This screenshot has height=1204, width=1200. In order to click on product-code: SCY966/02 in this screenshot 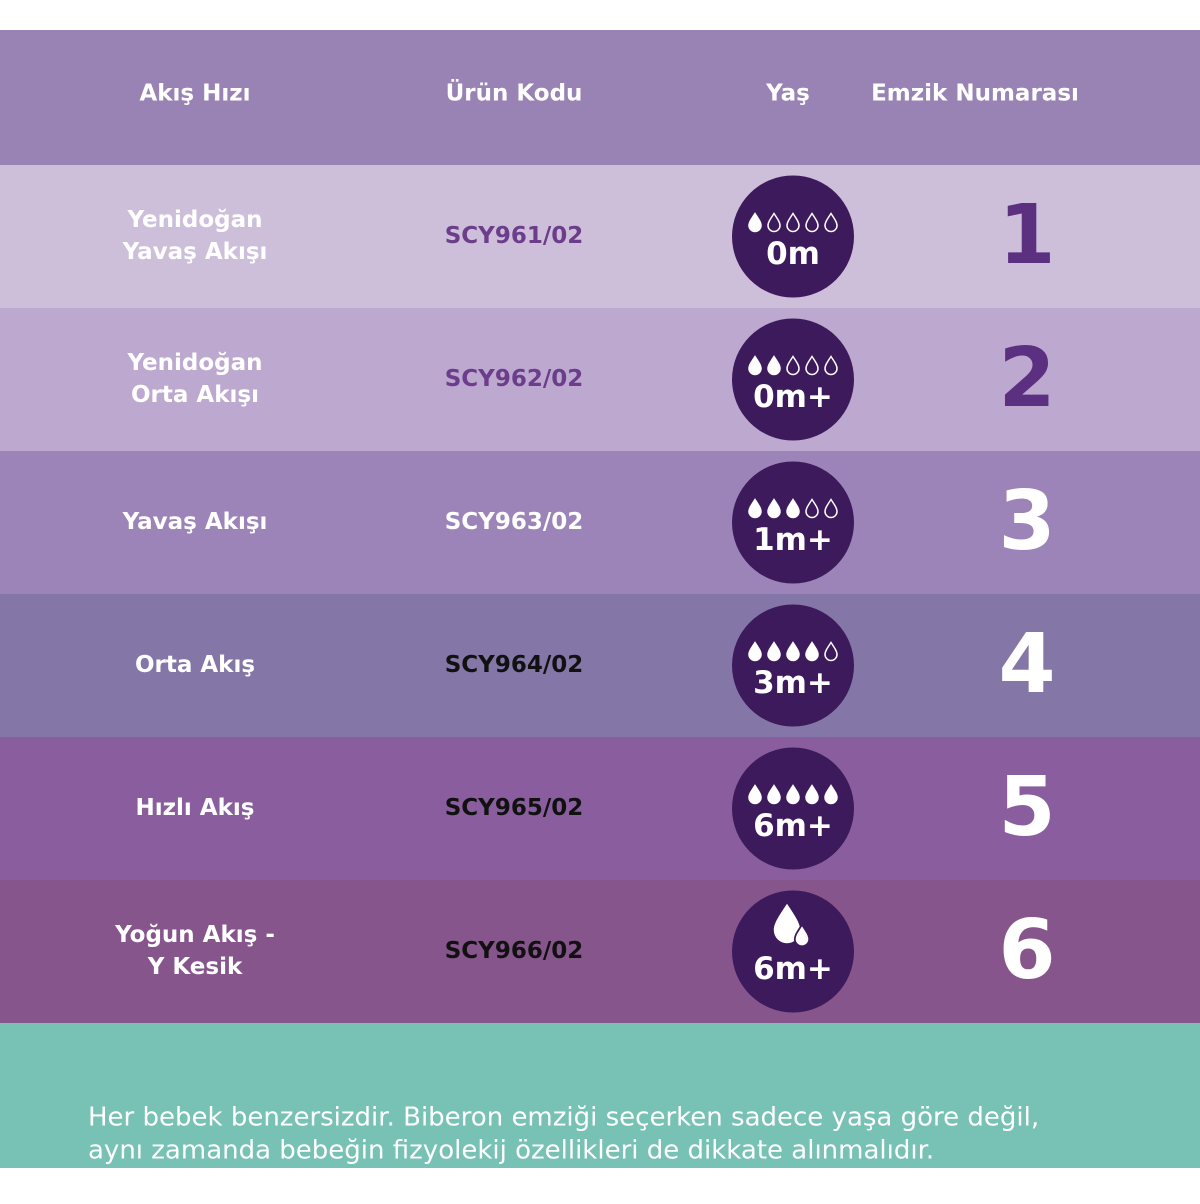, I will do `click(514, 951)`.